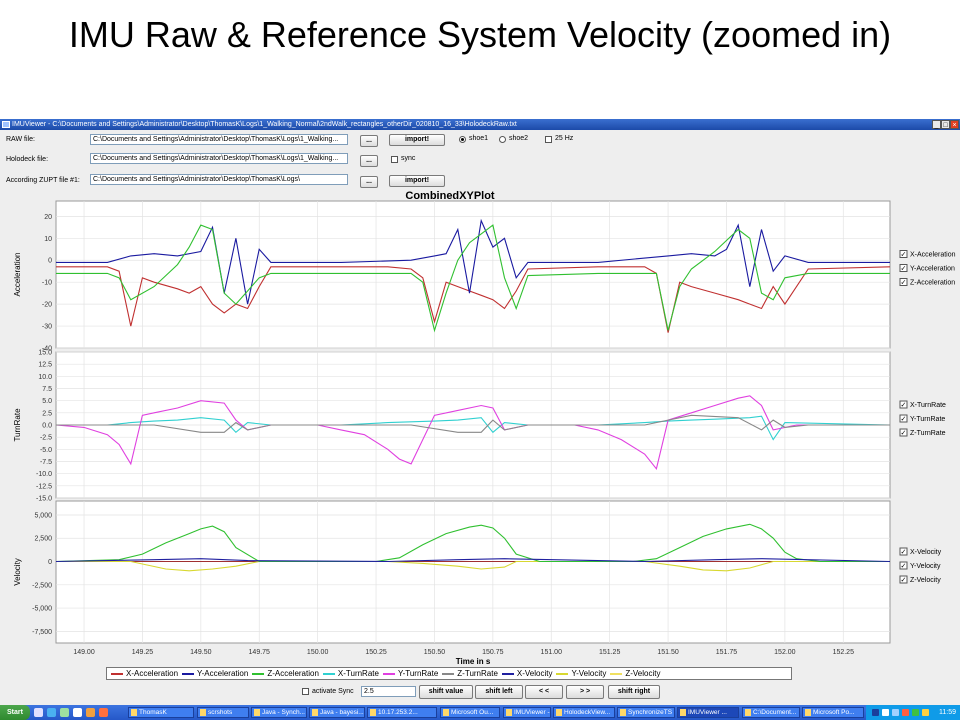 This screenshot has height=720, width=960. Describe the element at coordinates (650, 712) in the screenshot. I see `taskbar-item-label: SynchronizeTS` at that location.